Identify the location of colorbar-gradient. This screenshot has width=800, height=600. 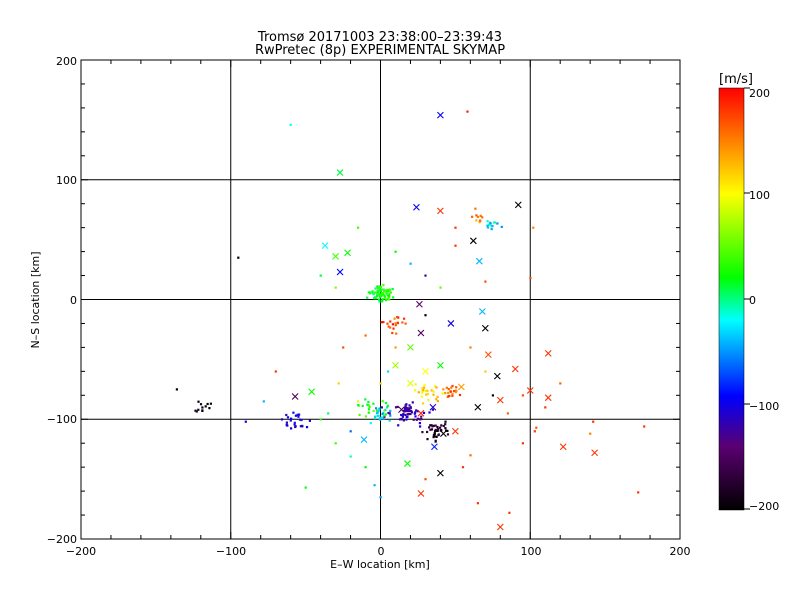
(731, 299).